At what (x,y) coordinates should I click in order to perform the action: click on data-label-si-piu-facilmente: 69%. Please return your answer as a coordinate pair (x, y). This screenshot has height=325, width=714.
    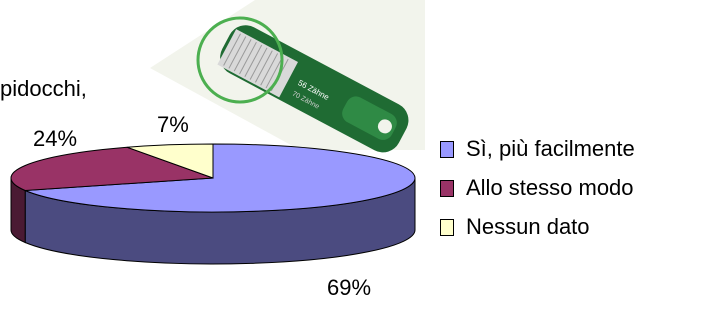
    Looking at the image, I should click on (349, 287).